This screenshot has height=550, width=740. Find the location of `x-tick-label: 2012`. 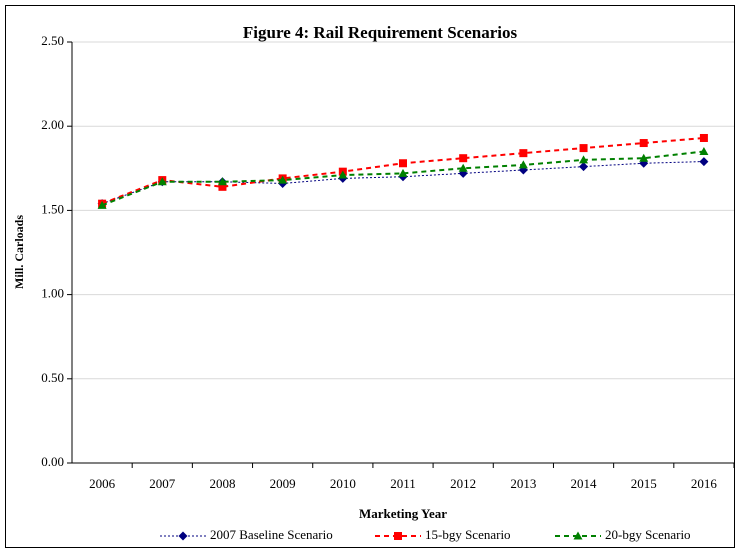

x-tick-label: 2012 is located at coordinates (463, 483).